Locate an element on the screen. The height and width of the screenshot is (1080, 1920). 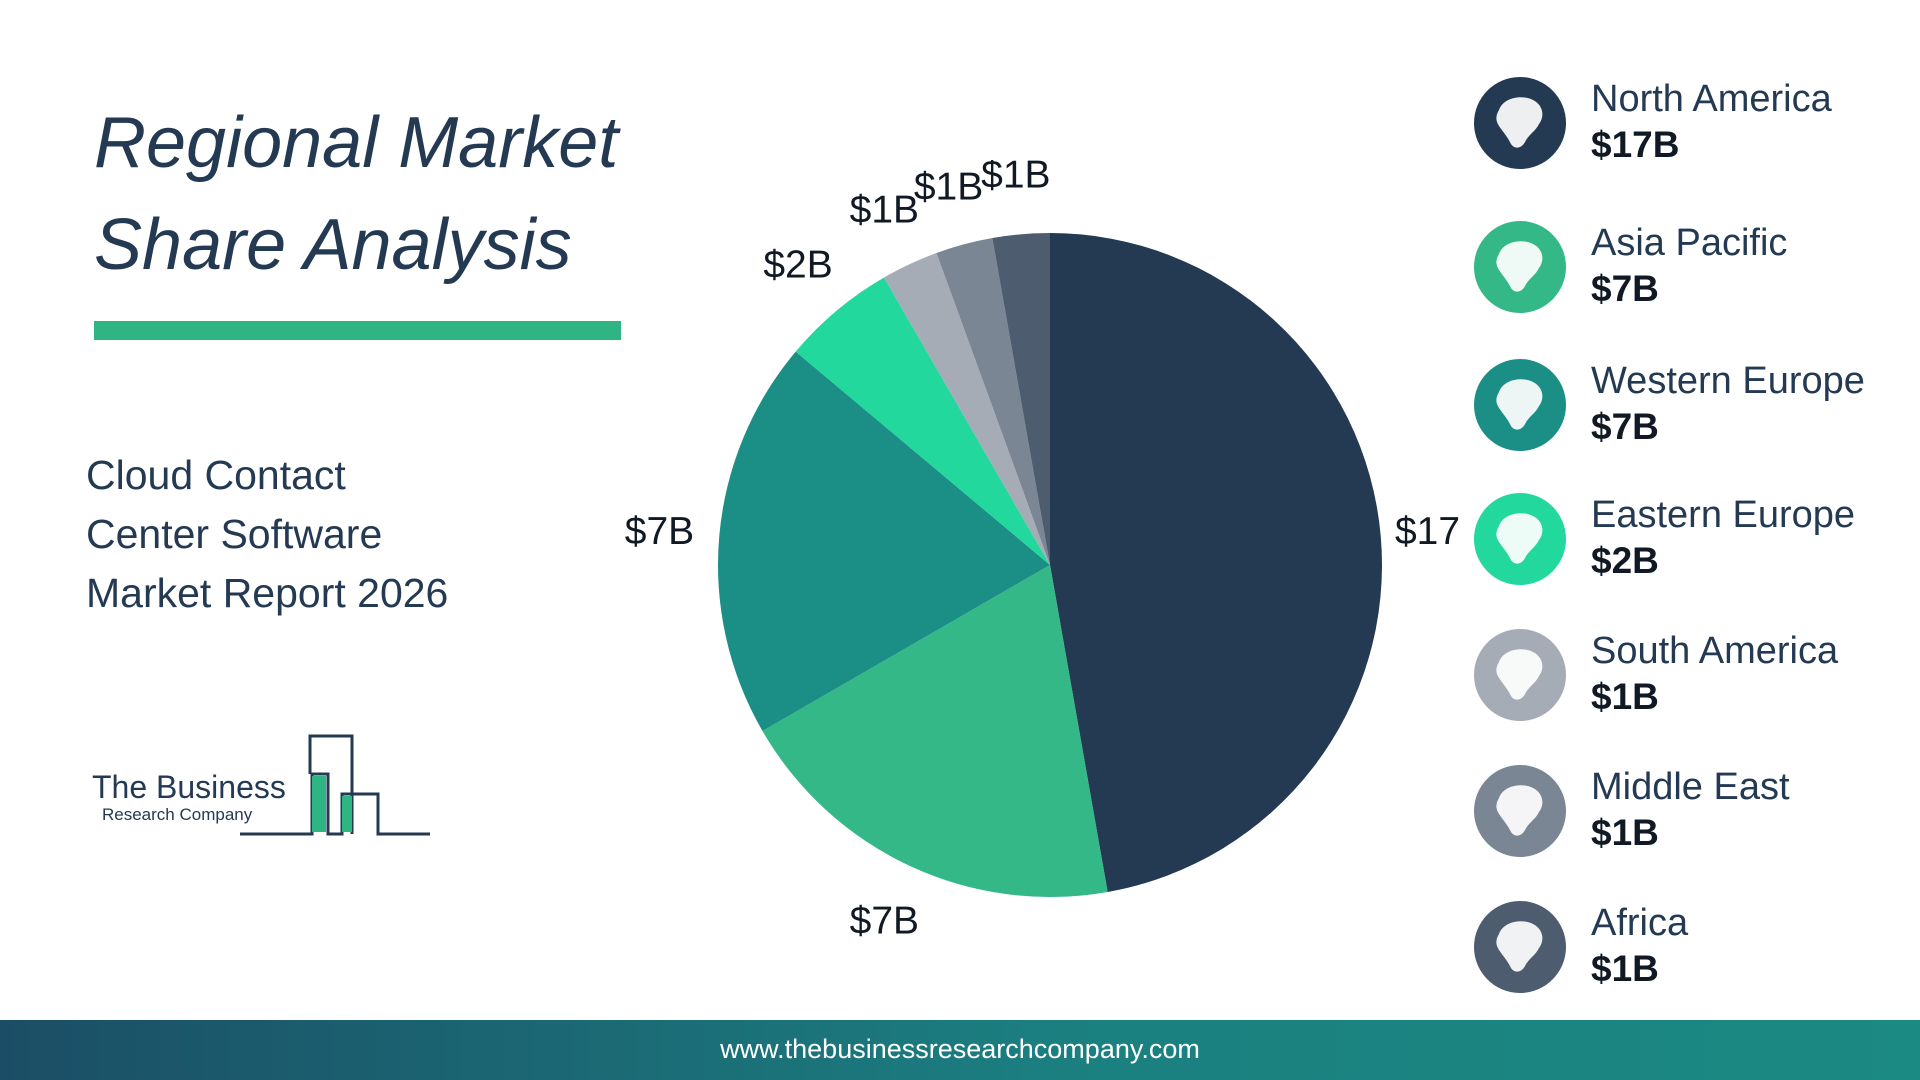
asia-pacific-map-icon is located at coordinates (1520, 267).